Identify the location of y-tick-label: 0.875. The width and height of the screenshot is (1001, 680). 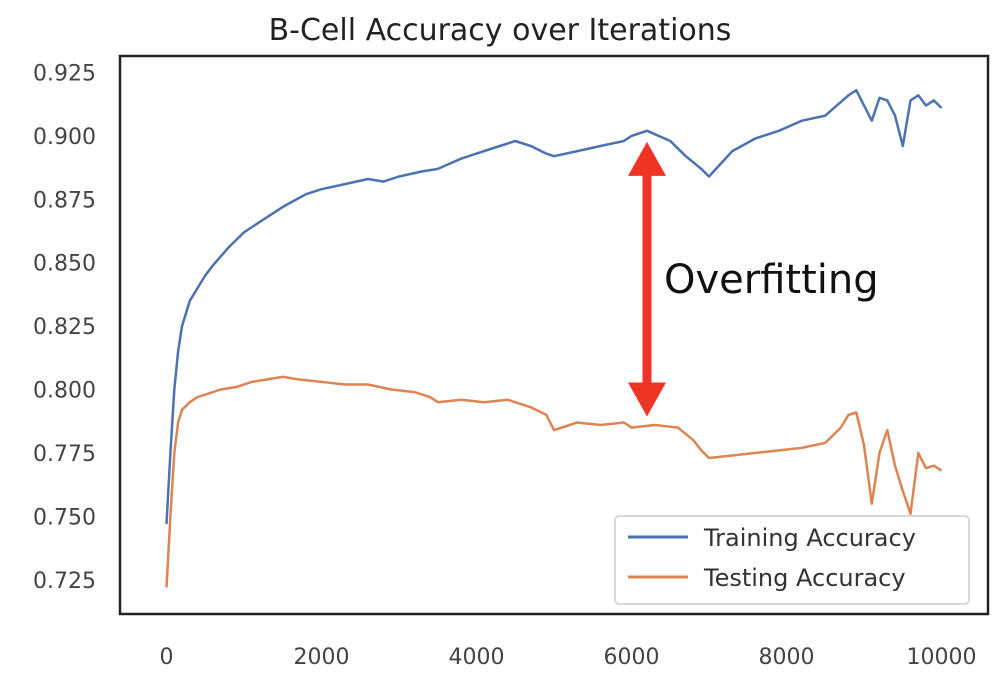
(64, 200).